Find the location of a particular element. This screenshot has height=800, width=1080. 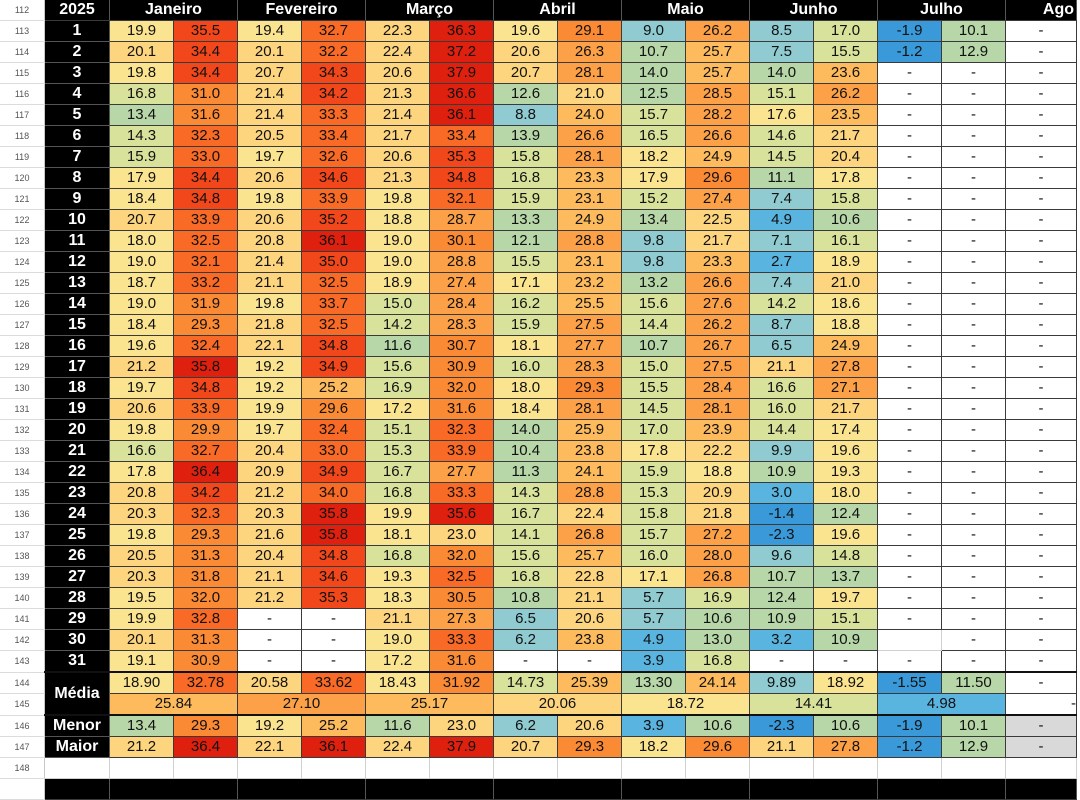

row-number: 125 is located at coordinates (22, 283).